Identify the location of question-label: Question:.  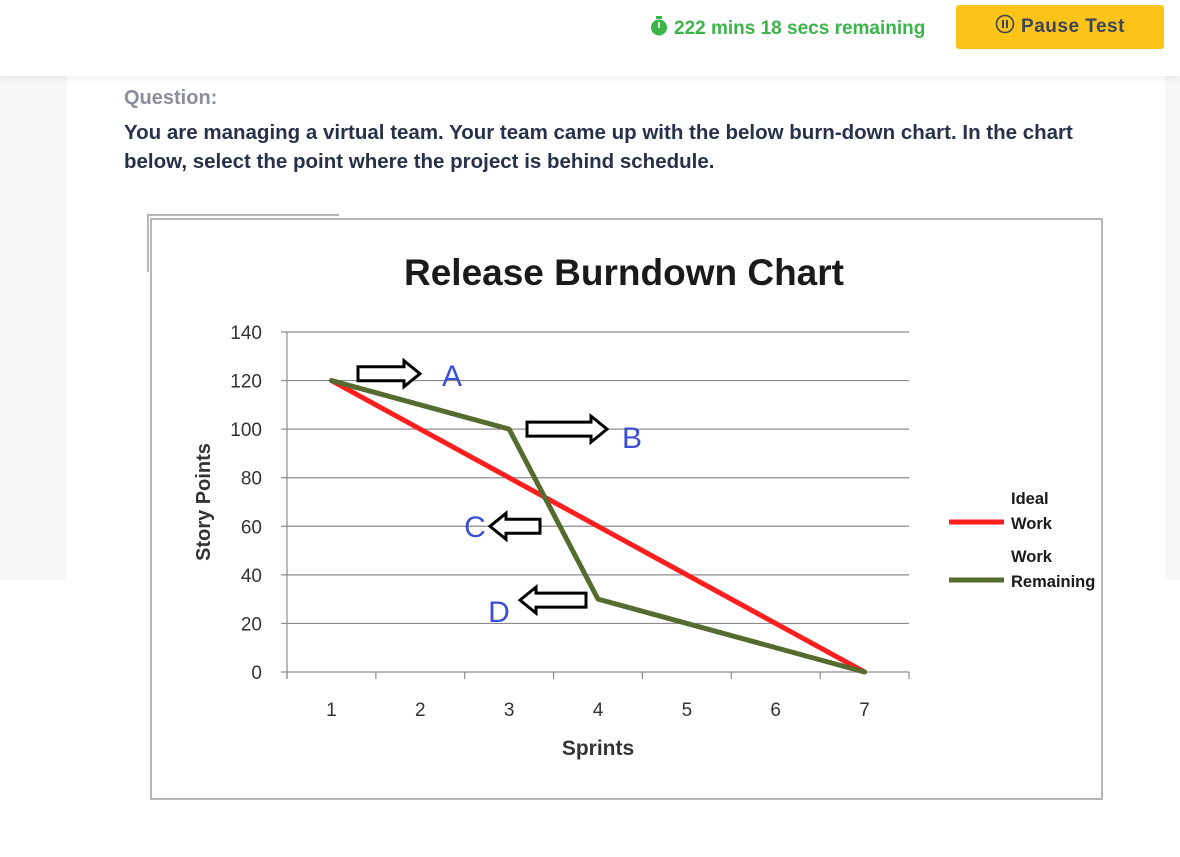
(171, 98).